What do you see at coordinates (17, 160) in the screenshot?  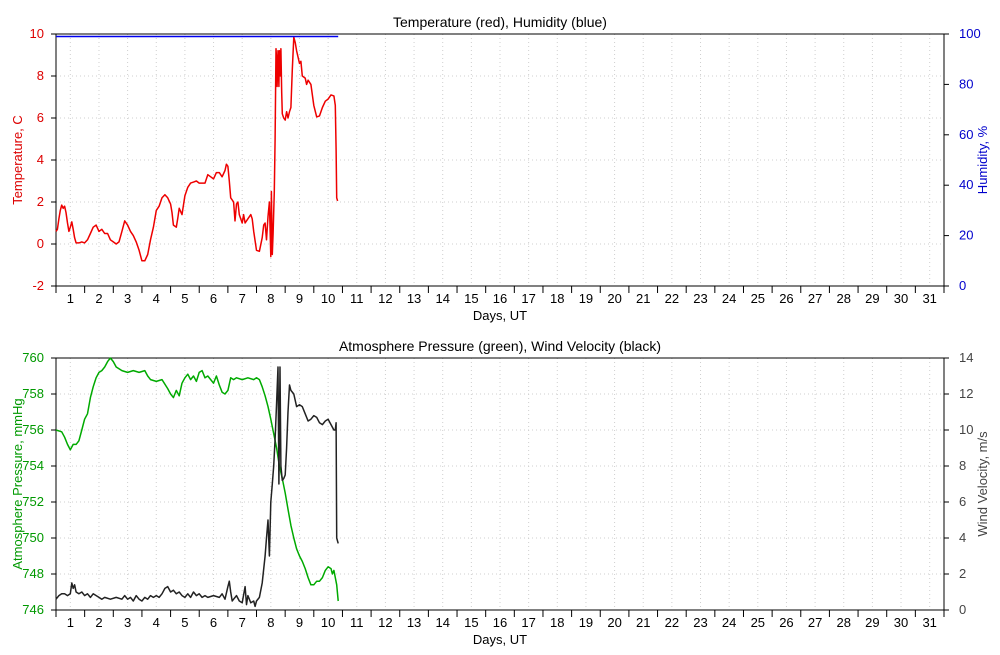 I see `left-axis-label: Temperature, C` at bounding box center [17, 160].